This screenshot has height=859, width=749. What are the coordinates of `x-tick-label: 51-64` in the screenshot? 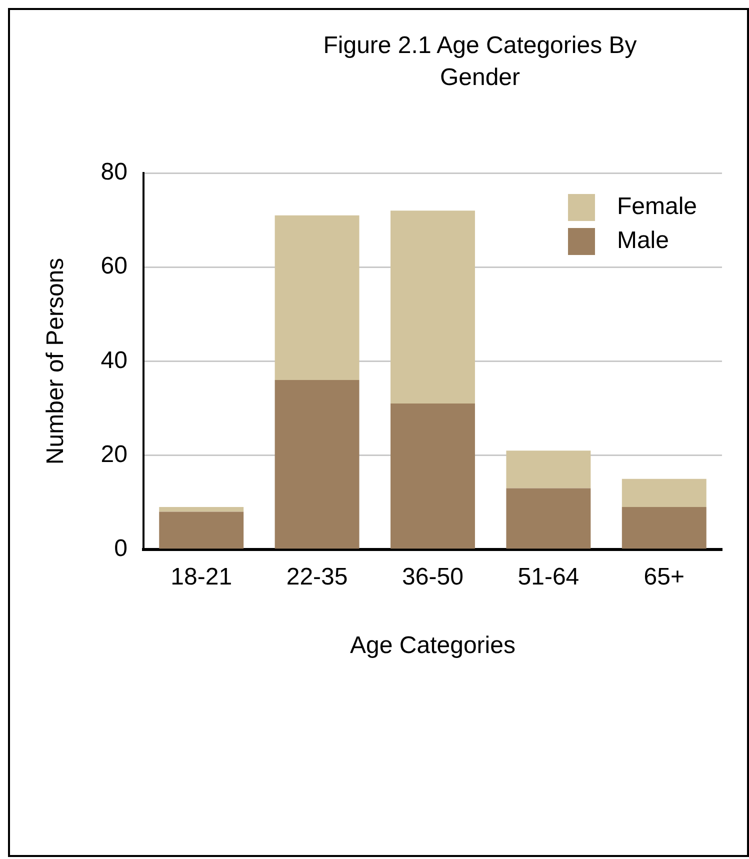 It's located at (549, 576).